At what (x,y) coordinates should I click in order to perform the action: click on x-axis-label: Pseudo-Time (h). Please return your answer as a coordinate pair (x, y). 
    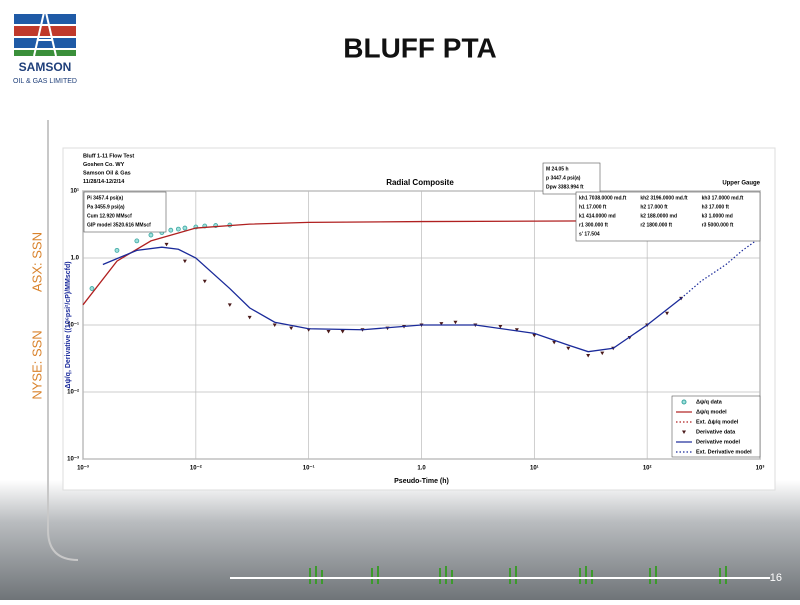
    Looking at the image, I should click on (421, 481).